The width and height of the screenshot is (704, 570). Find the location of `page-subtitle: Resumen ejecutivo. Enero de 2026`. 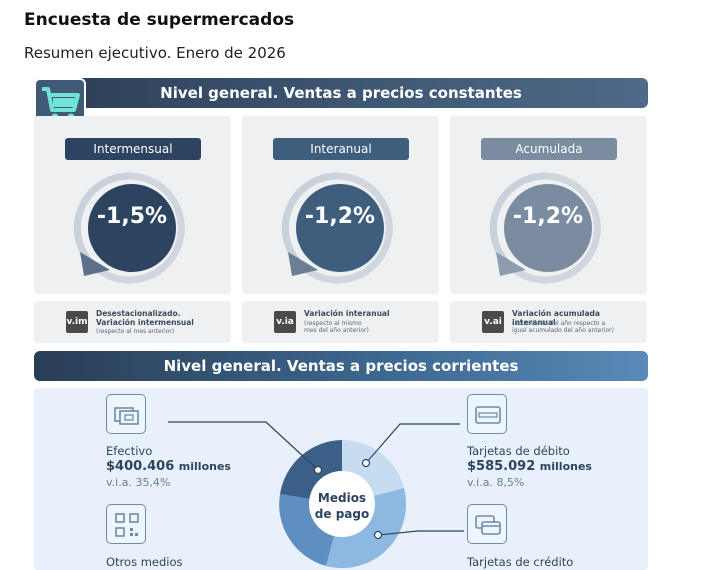

page-subtitle: Resumen ejecutivo. Enero de 2026 is located at coordinates (155, 53).